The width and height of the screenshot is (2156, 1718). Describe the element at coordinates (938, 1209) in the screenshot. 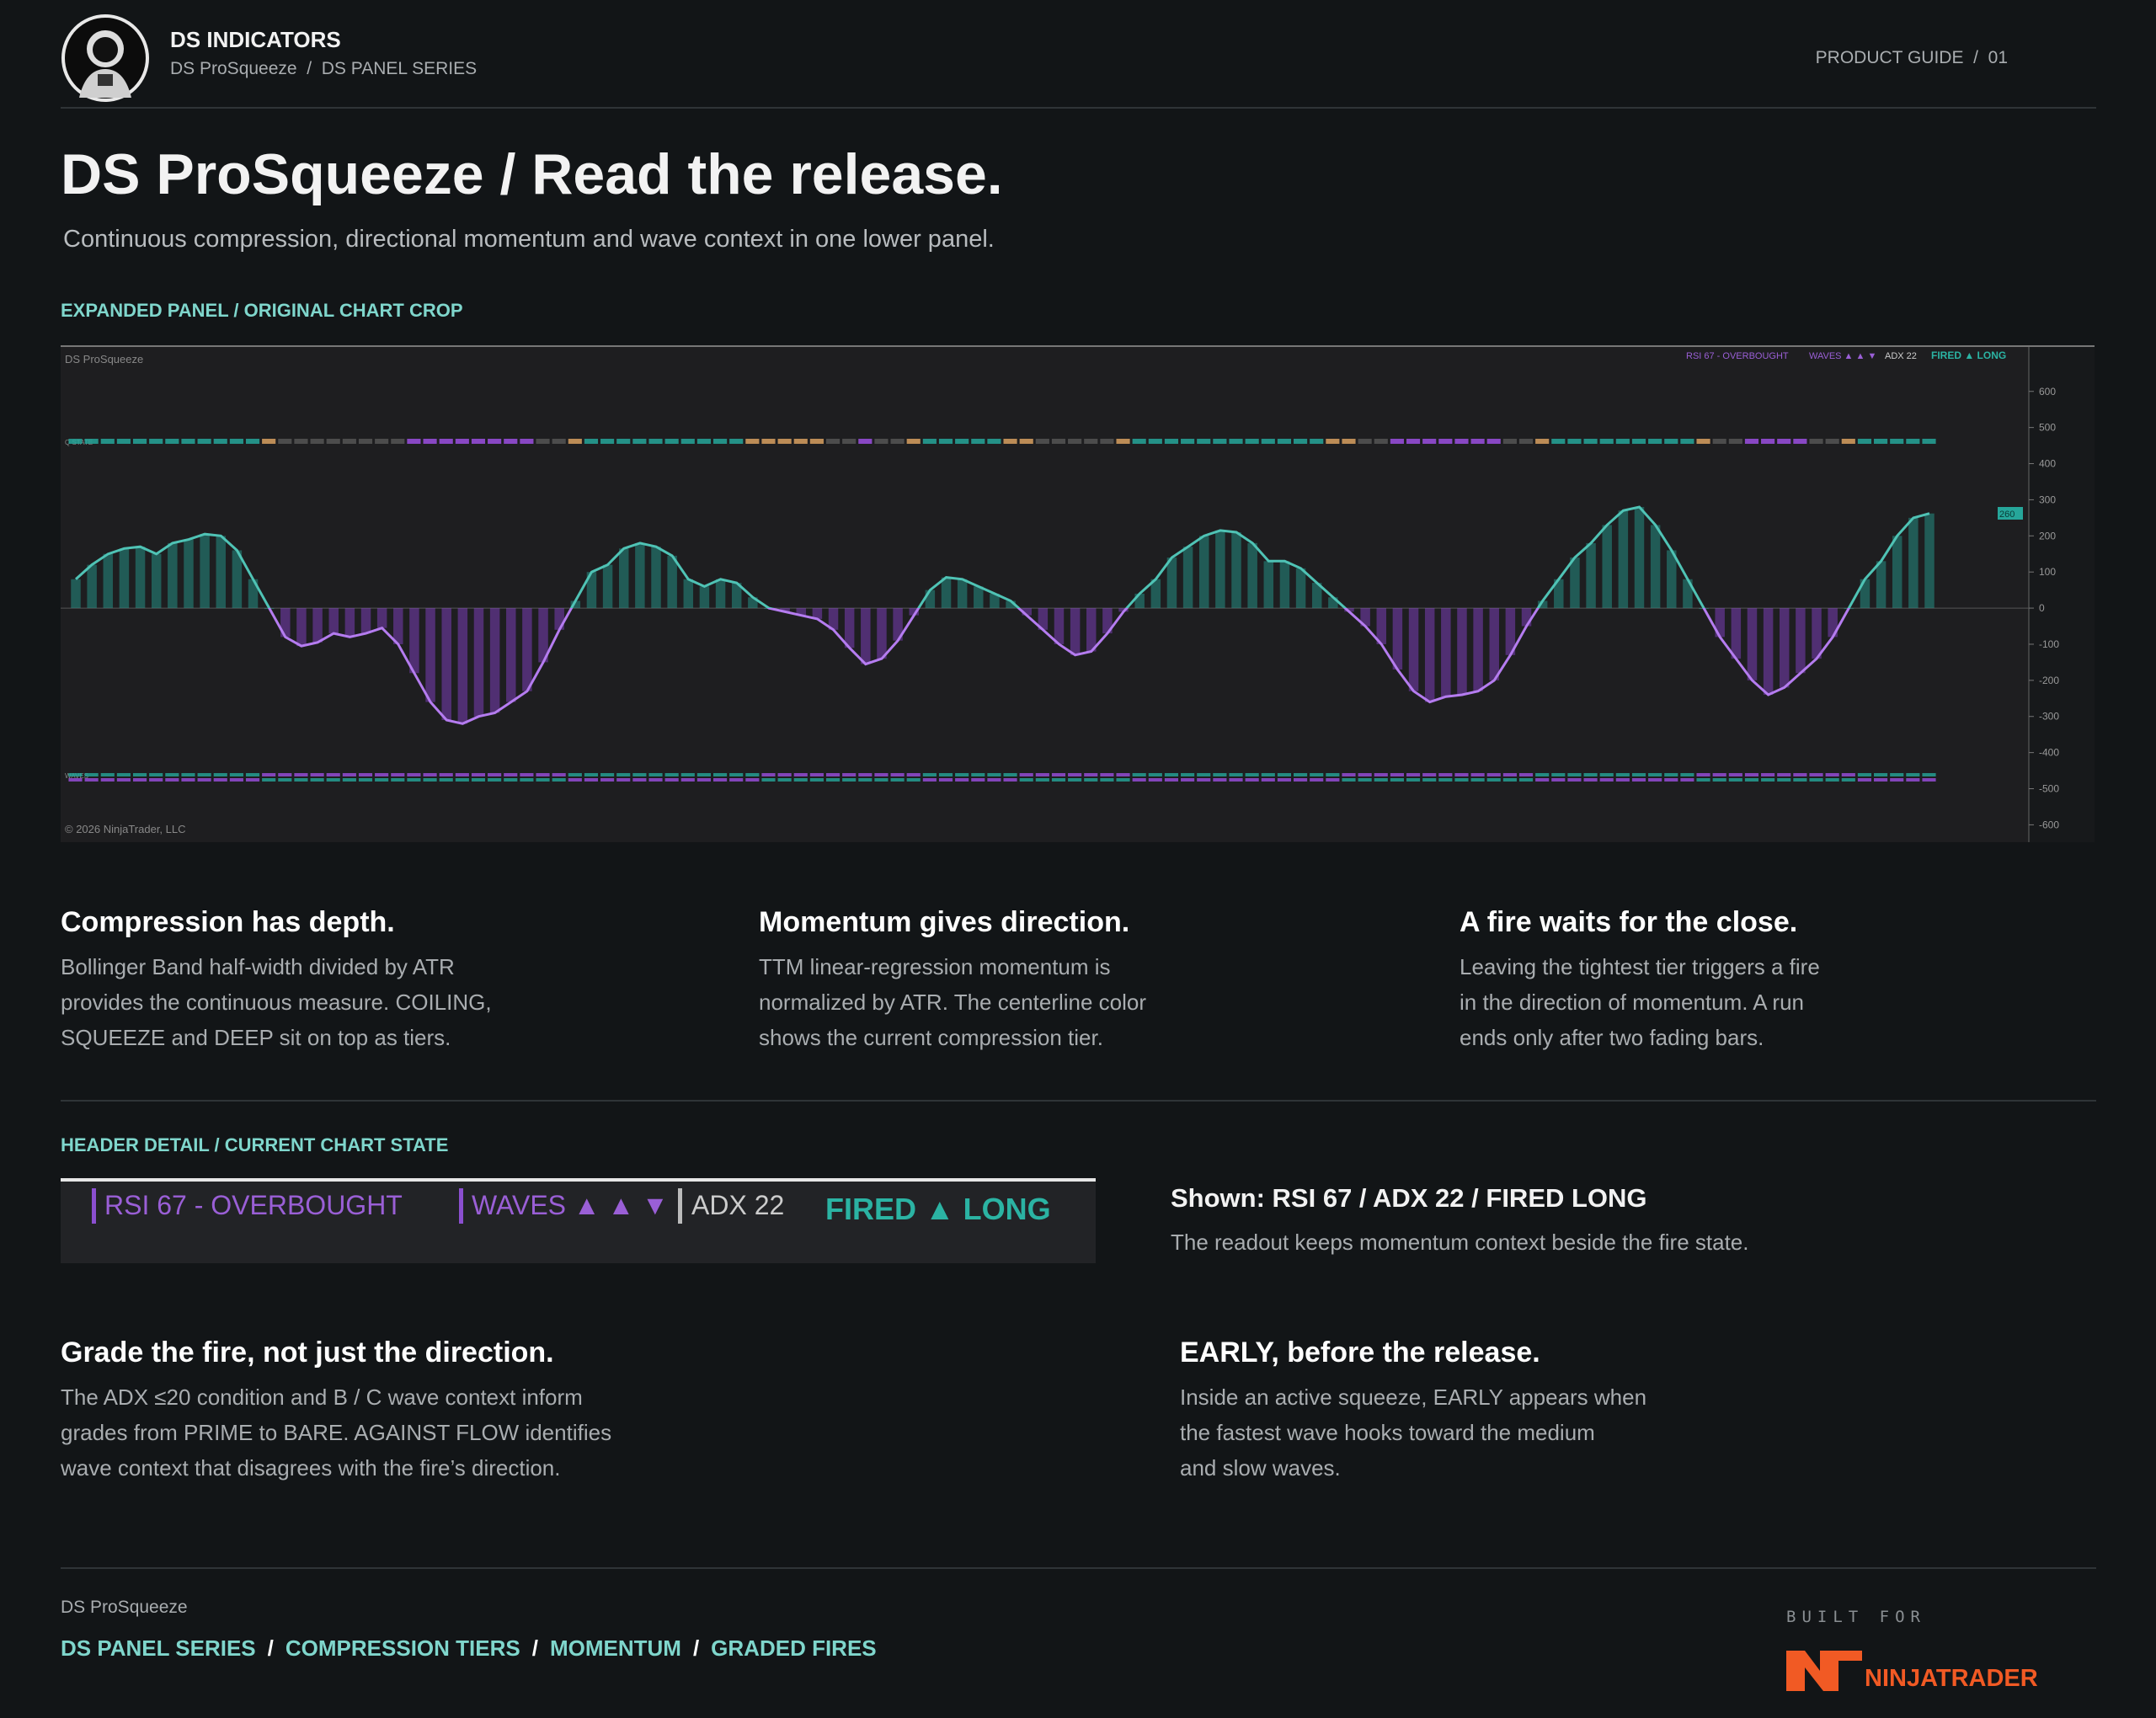

I see `readout-fired: FIRED ▲ LONG` at that location.